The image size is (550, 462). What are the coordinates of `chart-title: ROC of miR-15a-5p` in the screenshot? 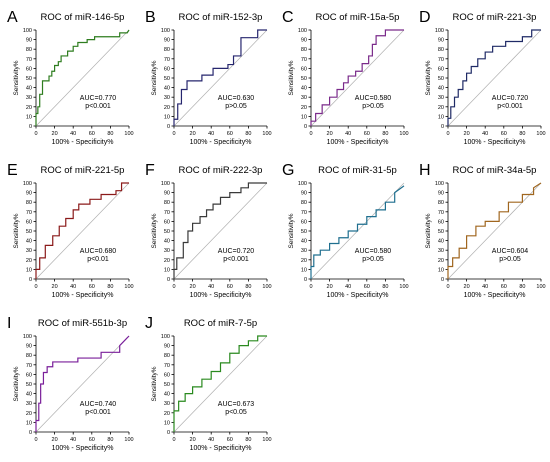 It's located at (358, 17).